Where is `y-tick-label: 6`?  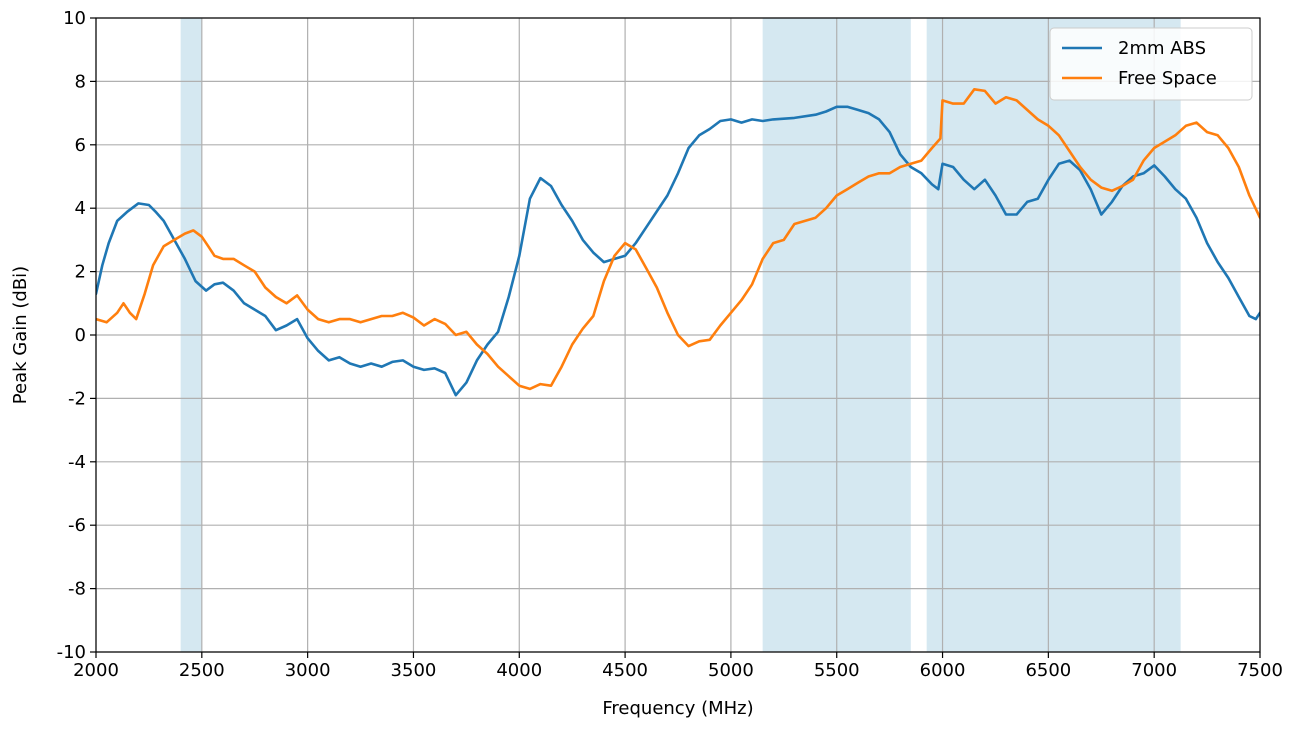
y-tick-label: 6 is located at coordinates (80, 145).